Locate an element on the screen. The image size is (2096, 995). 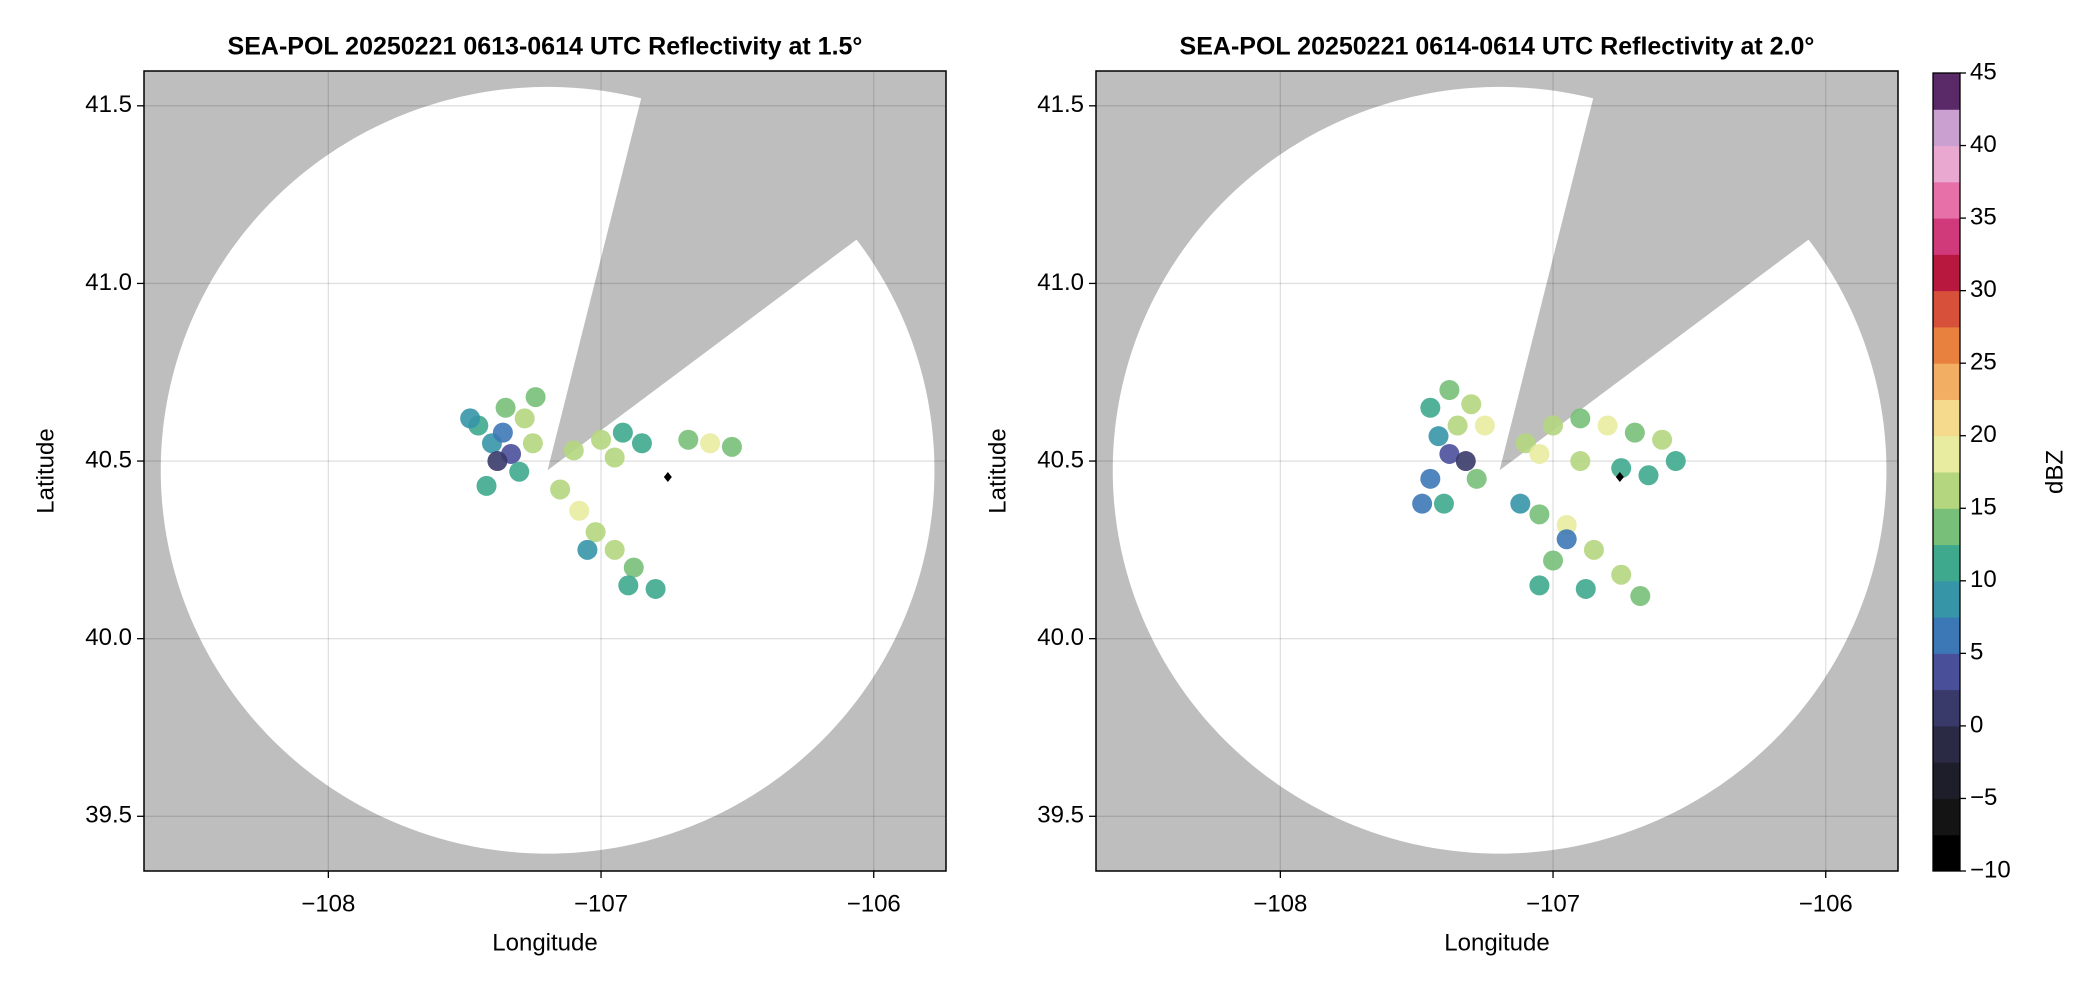
colorbar-tick-label: 25 is located at coordinates (1983, 362).